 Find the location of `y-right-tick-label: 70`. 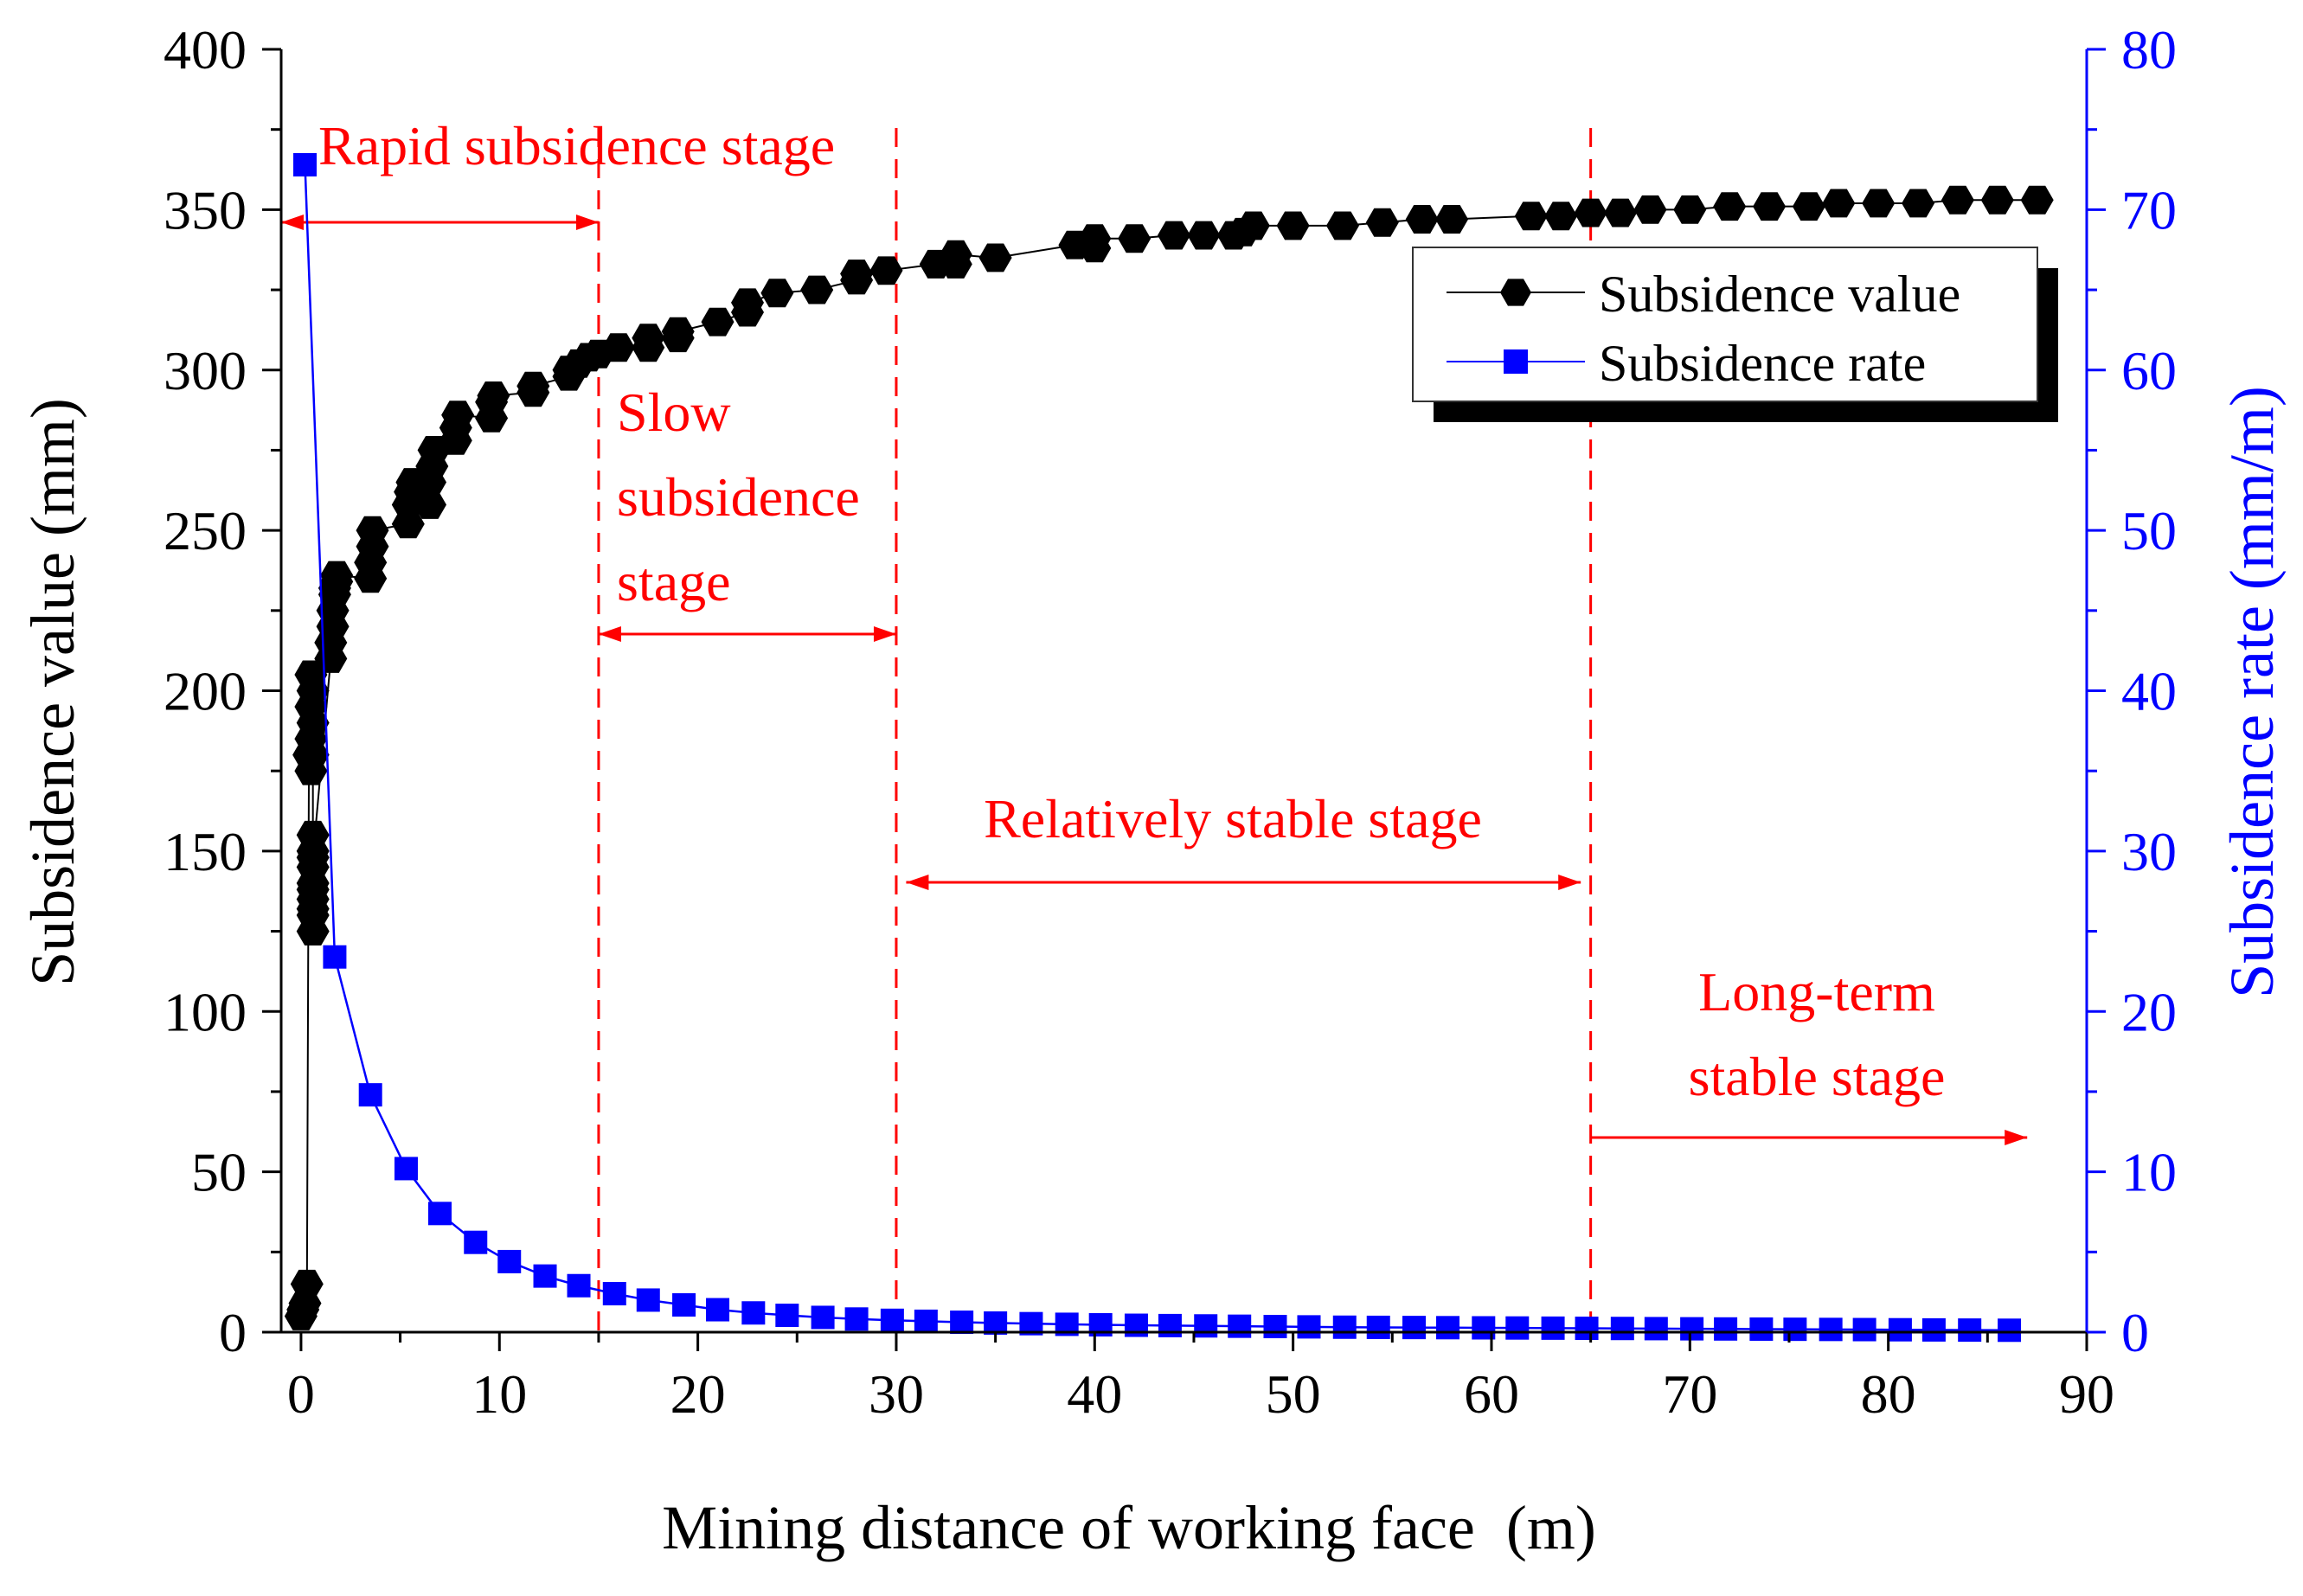

y-right-tick-label: 70 is located at coordinates (2149, 209).